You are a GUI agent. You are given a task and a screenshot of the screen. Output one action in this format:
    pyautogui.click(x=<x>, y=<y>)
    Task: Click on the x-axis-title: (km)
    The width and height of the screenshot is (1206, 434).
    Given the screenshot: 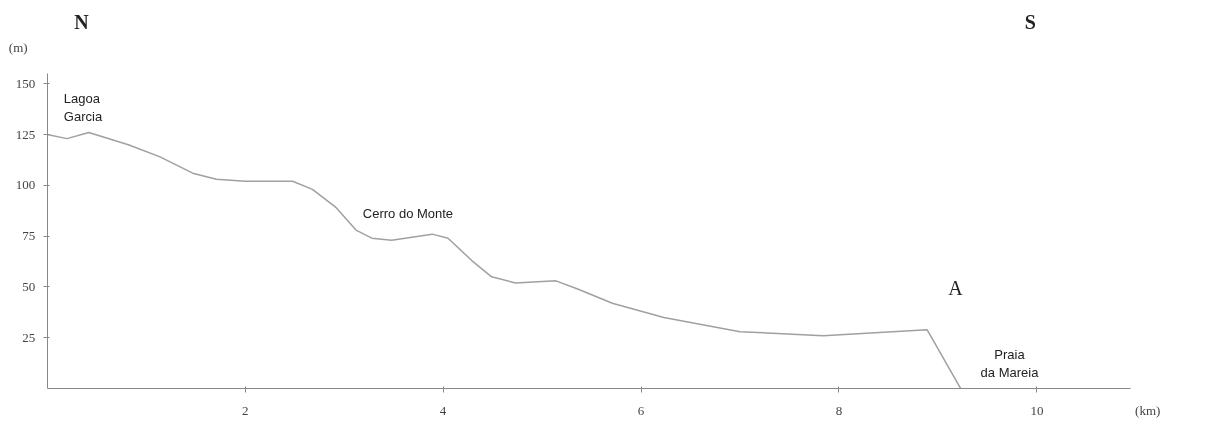 What is the action you would take?
    pyautogui.click(x=1148, y=410)
    